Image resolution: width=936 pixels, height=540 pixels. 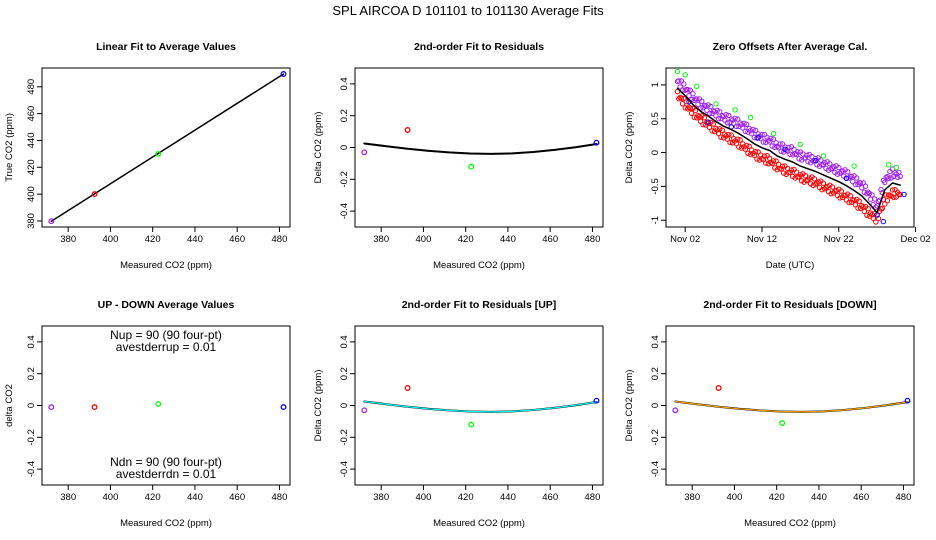 What do you see at coordinates (111, 497) in the screenshot?
I see `x-tick-label: 400` at bounding box center [111, 497].